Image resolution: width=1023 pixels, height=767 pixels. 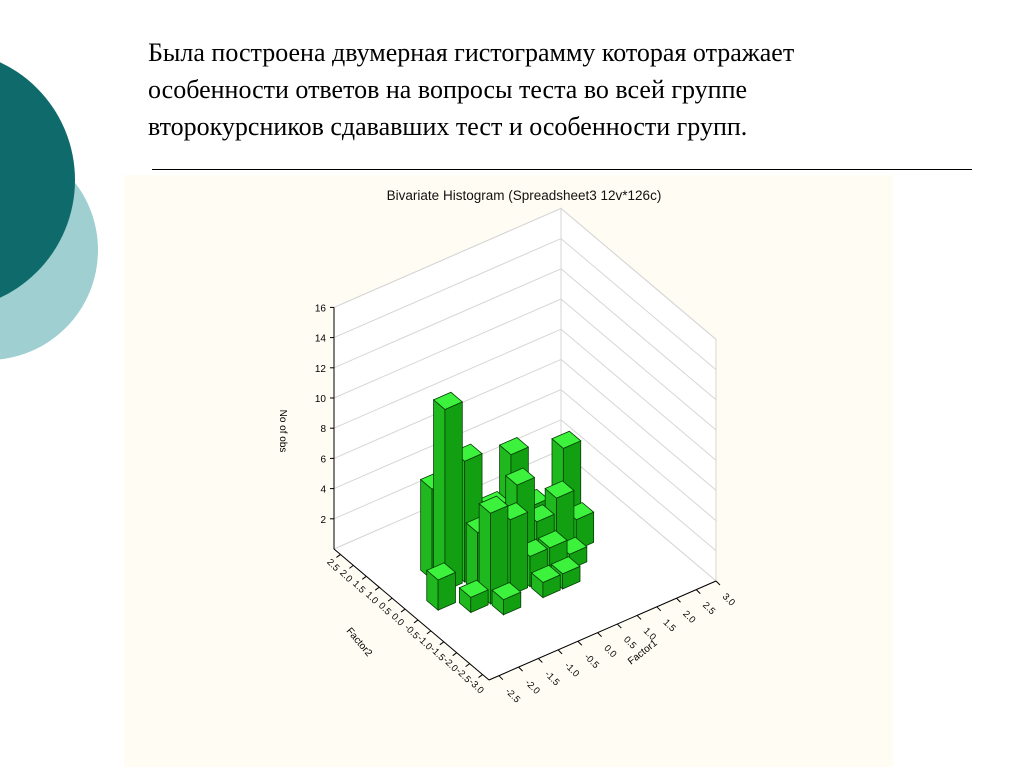 I want to click on factor1-tick-label: 0.0, so click(x=609, y=651).